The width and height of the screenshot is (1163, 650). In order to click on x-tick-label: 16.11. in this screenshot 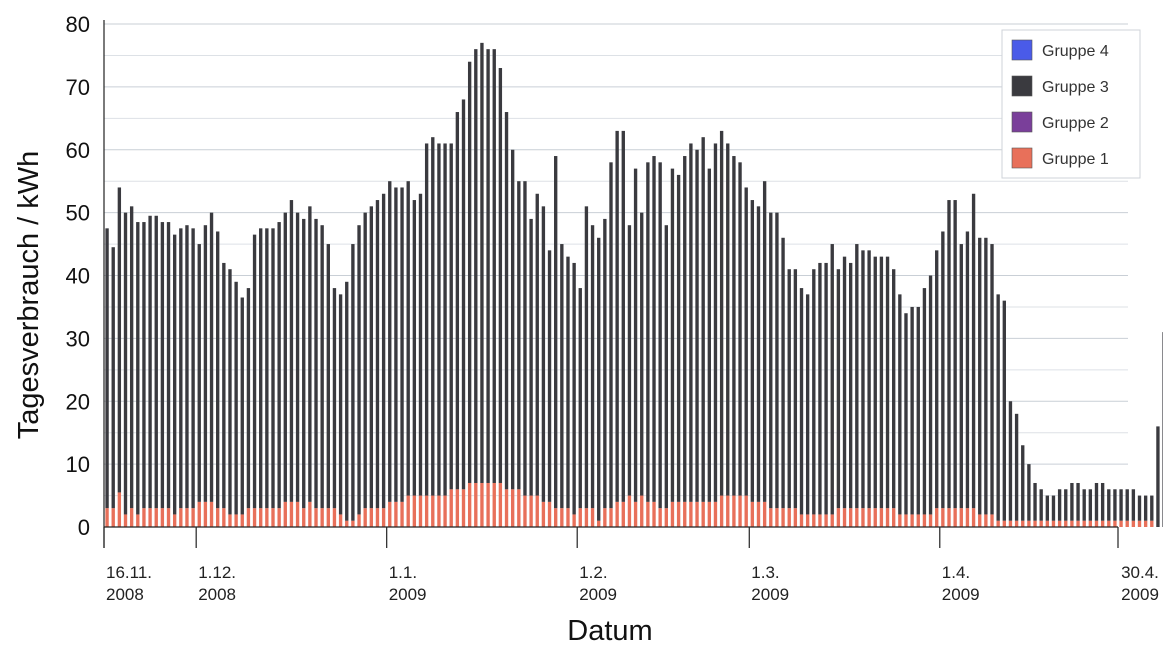, I will do `click(129, 572)`.